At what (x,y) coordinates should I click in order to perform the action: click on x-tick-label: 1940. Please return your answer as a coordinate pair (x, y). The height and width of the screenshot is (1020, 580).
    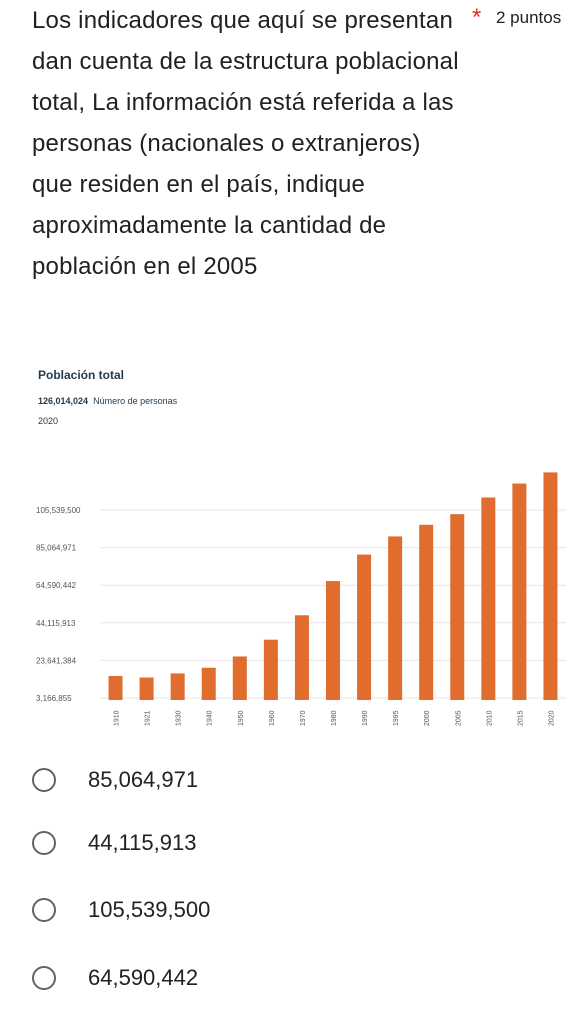
    Looking at the image, I should click on (210, 718).